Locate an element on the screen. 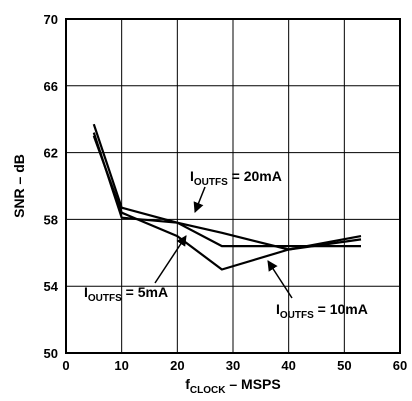  label-20ma-sub: OUTFS is located at coordinates (211, 182).